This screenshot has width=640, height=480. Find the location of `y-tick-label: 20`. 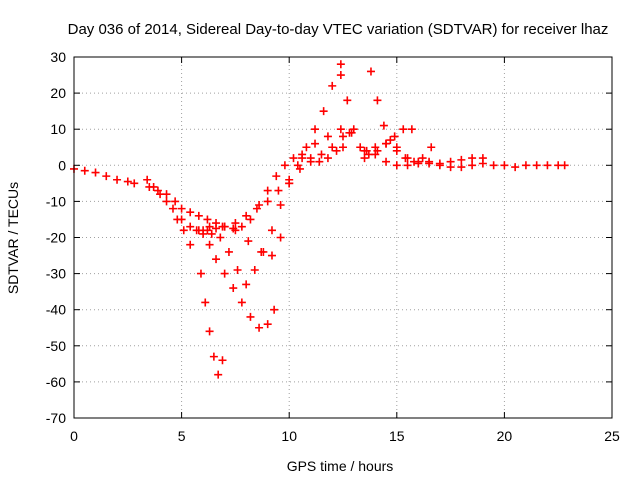

y-tick-label: 20 is located at coordinates (58, 93).